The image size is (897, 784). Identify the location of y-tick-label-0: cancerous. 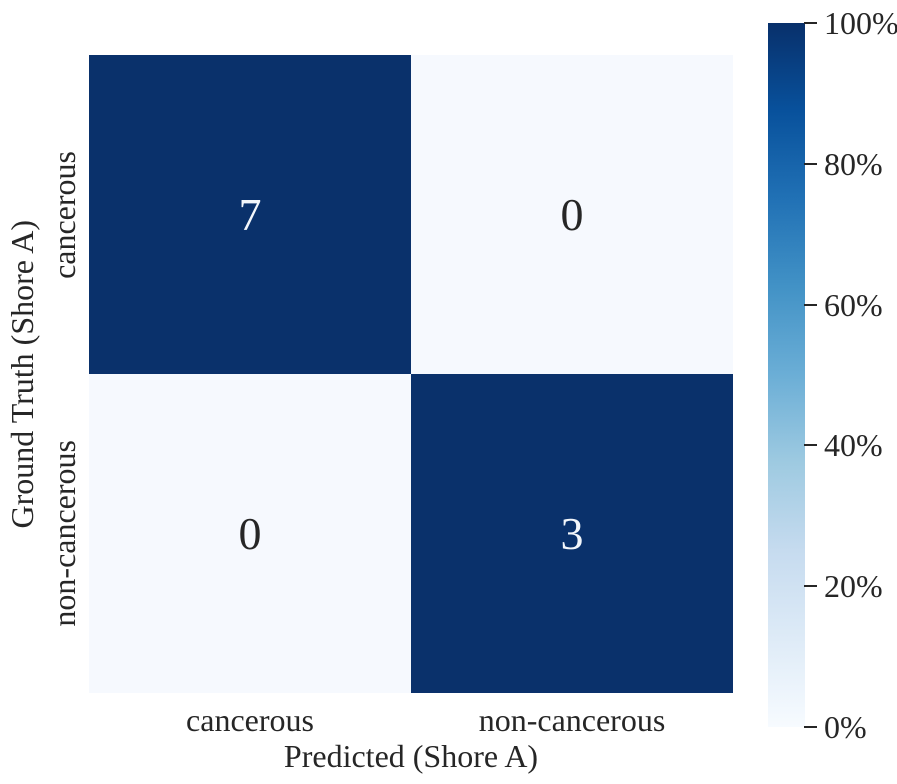
(63, 214).